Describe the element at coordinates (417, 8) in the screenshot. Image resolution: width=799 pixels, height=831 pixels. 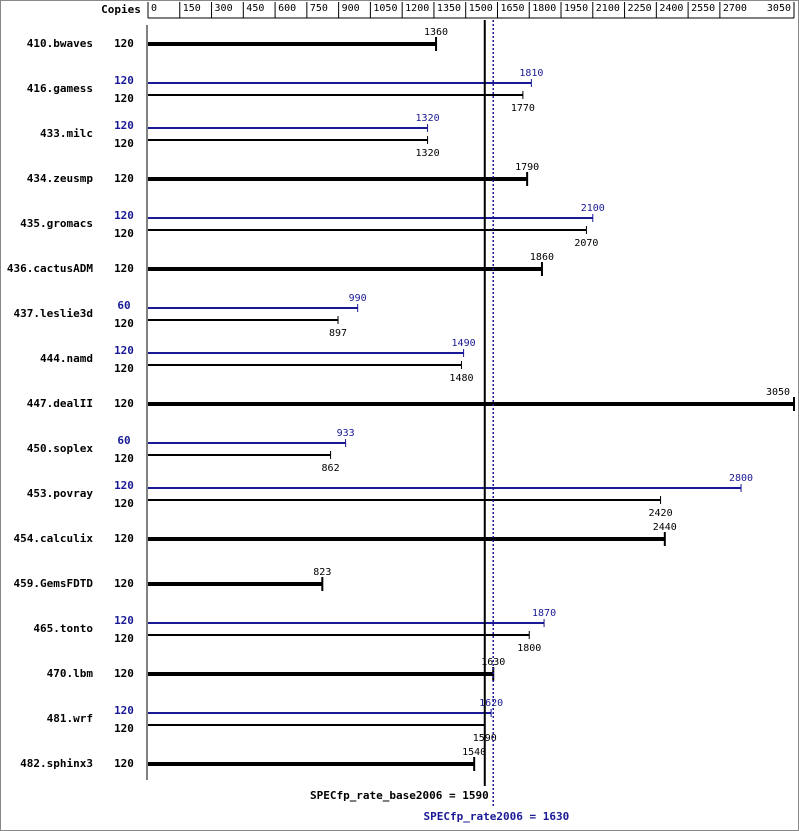
I see `x-tick-label: 1200` at that location.